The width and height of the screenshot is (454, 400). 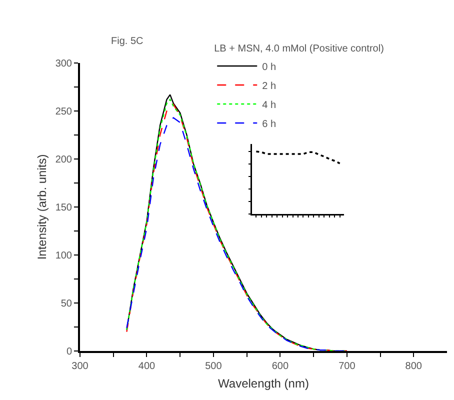 What do you see at coordinates (147, 366) in the screenshot?
I see `x-tick-label: 400` at bounding box center [147, 366].